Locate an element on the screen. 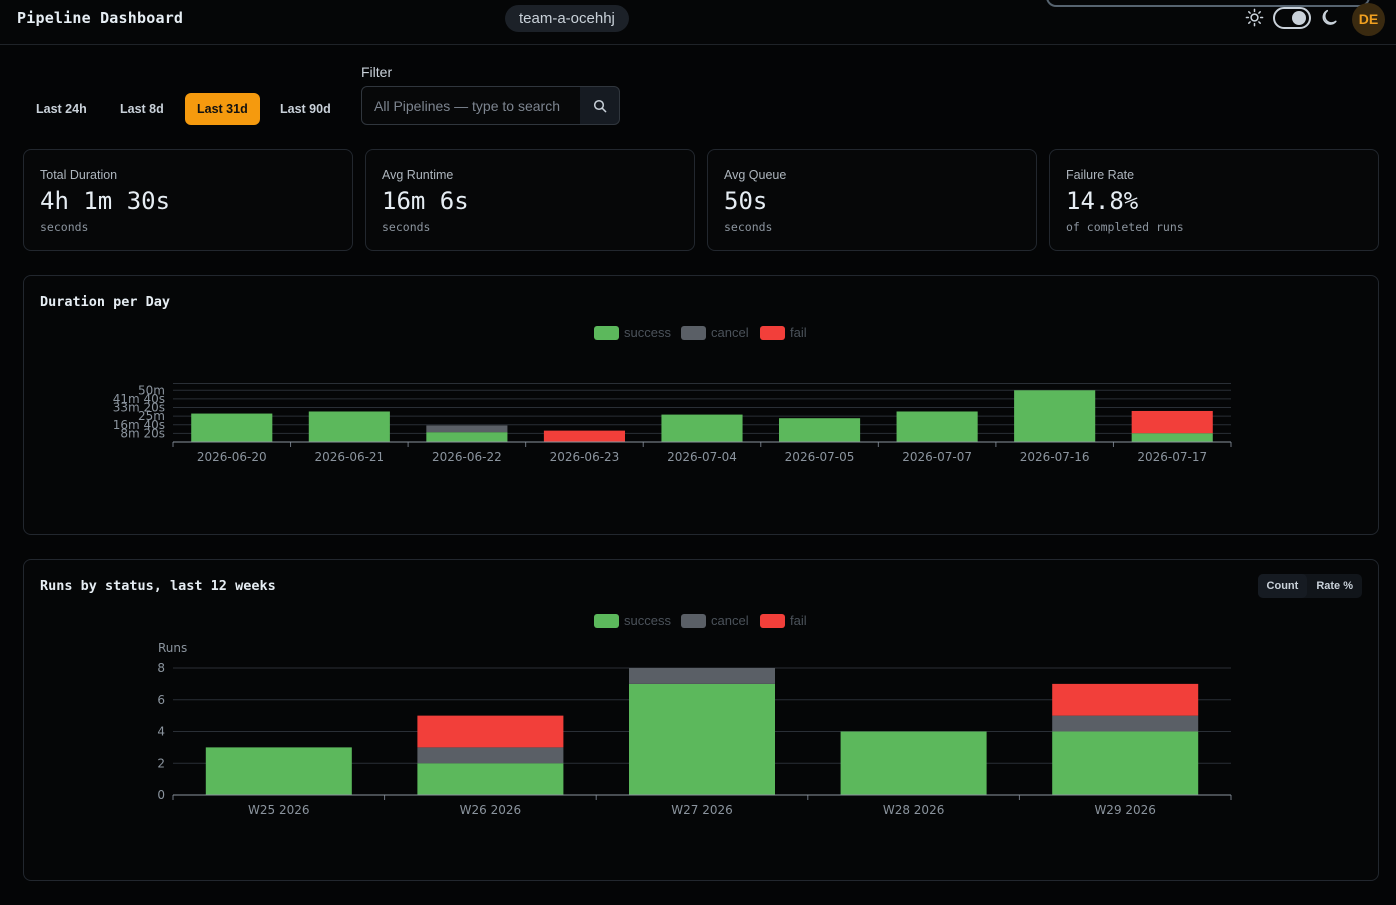 This screenshot has height=905, width=1396. y-tick-label: 0 is located at coordinates (161, 795).